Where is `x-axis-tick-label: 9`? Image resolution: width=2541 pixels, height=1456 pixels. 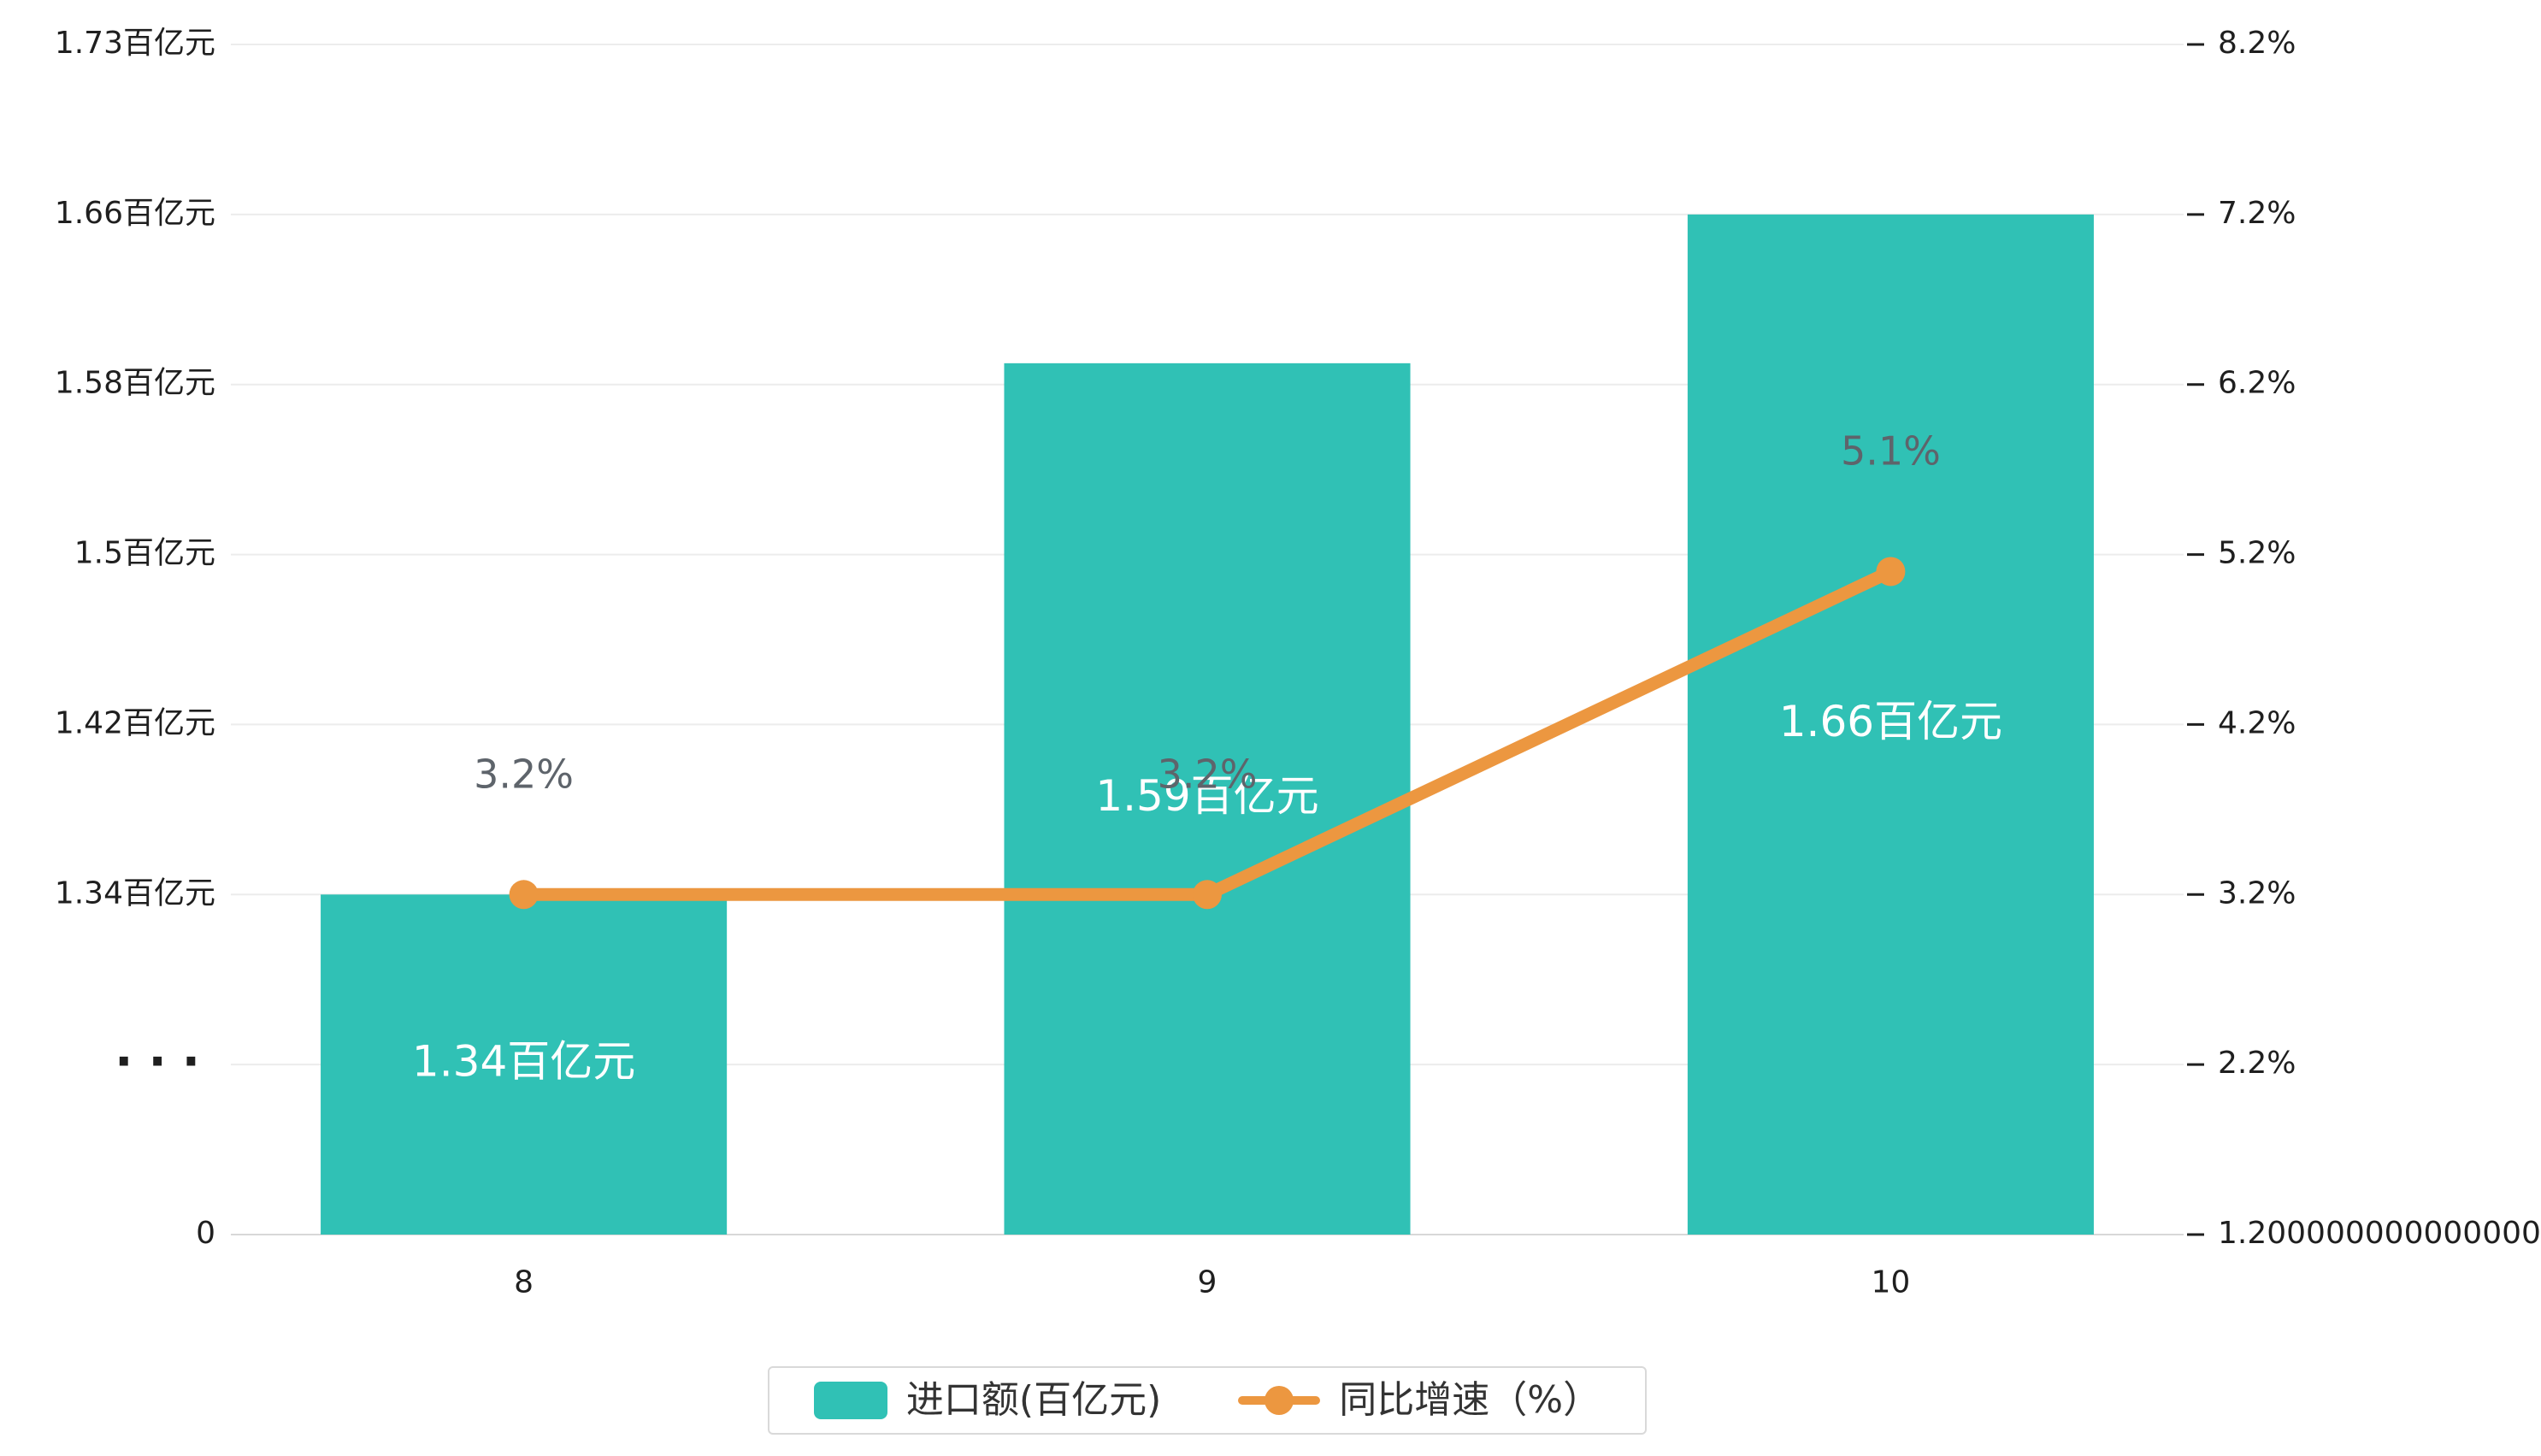
x-axis-tick-label: 9 is located at coordinates (1207, 1282).